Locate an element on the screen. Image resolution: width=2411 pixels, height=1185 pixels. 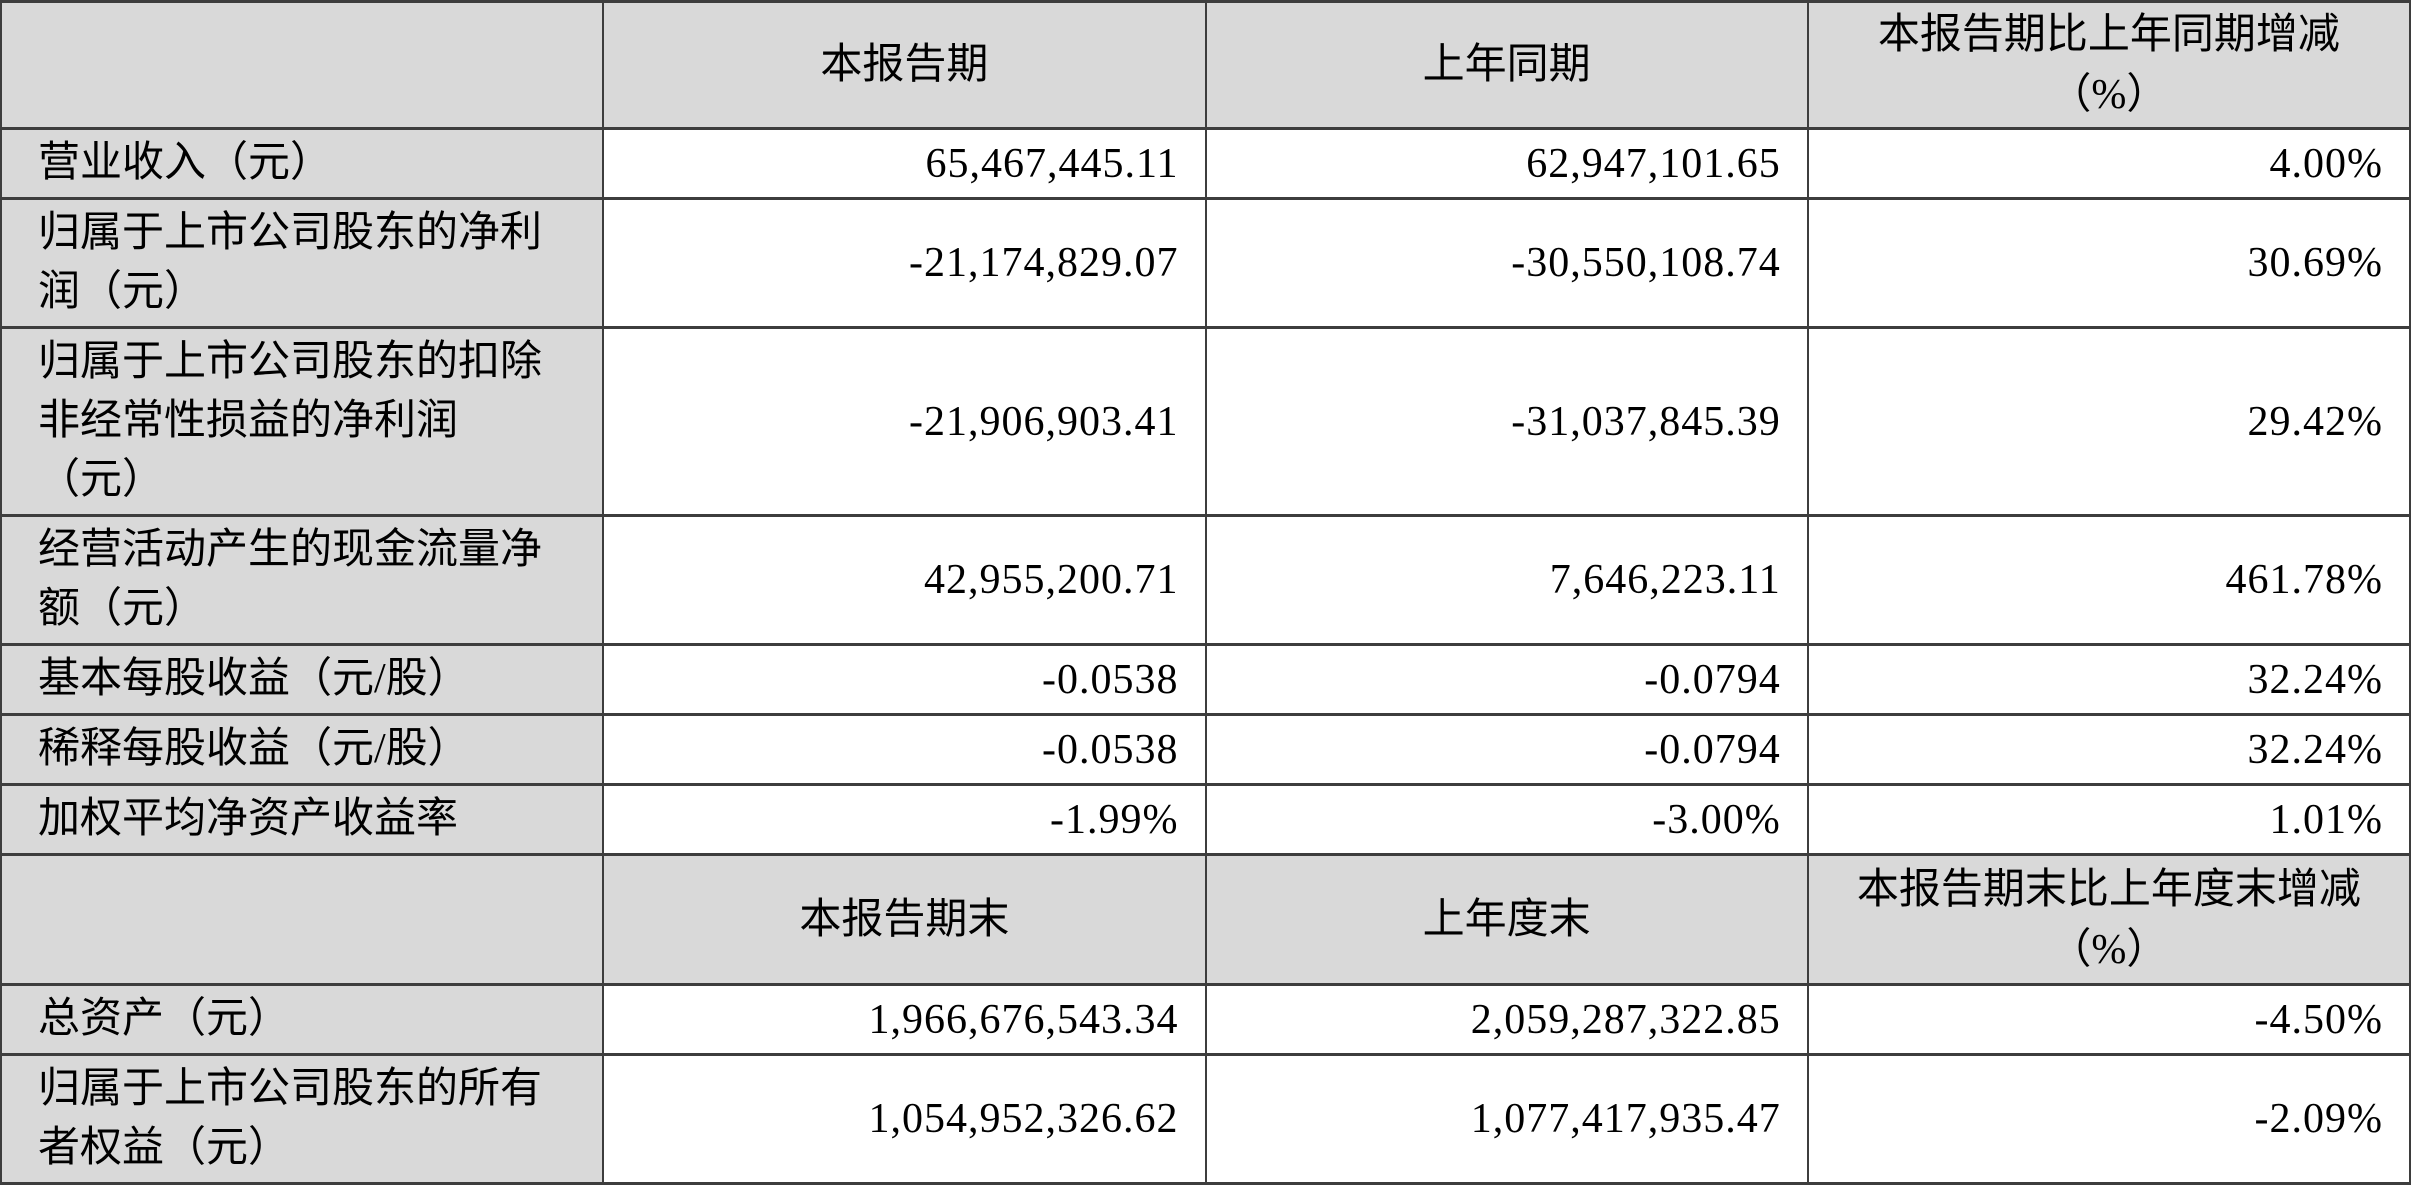
section1-header-row: 本报告期 上年同期 本报告期比上年同期增减 （%） is located at coordinates (1205, 65).